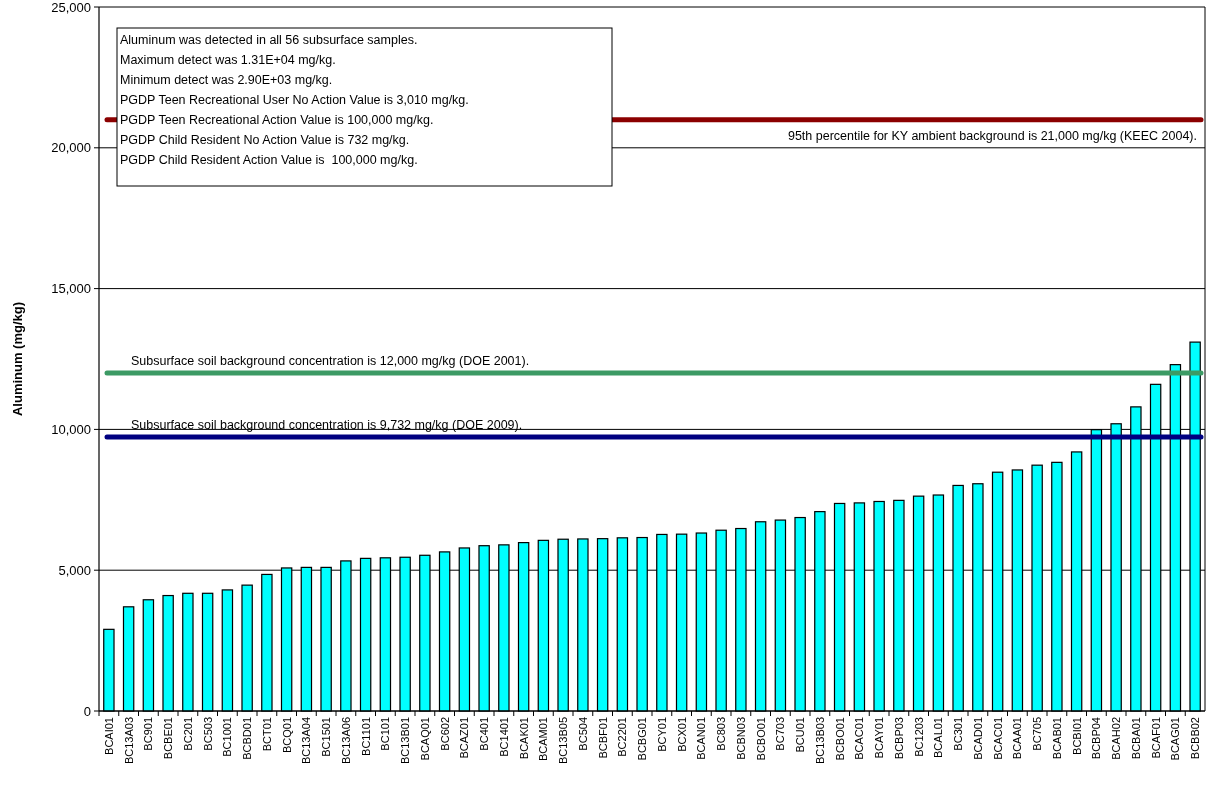 Image resolution: width=1209 pixels, height=788 pixels. What do you see at coordinates (1096, 738) in the screenshot?
I see `x-tick-label: BCBP04` at bounding box center [1096, 738].